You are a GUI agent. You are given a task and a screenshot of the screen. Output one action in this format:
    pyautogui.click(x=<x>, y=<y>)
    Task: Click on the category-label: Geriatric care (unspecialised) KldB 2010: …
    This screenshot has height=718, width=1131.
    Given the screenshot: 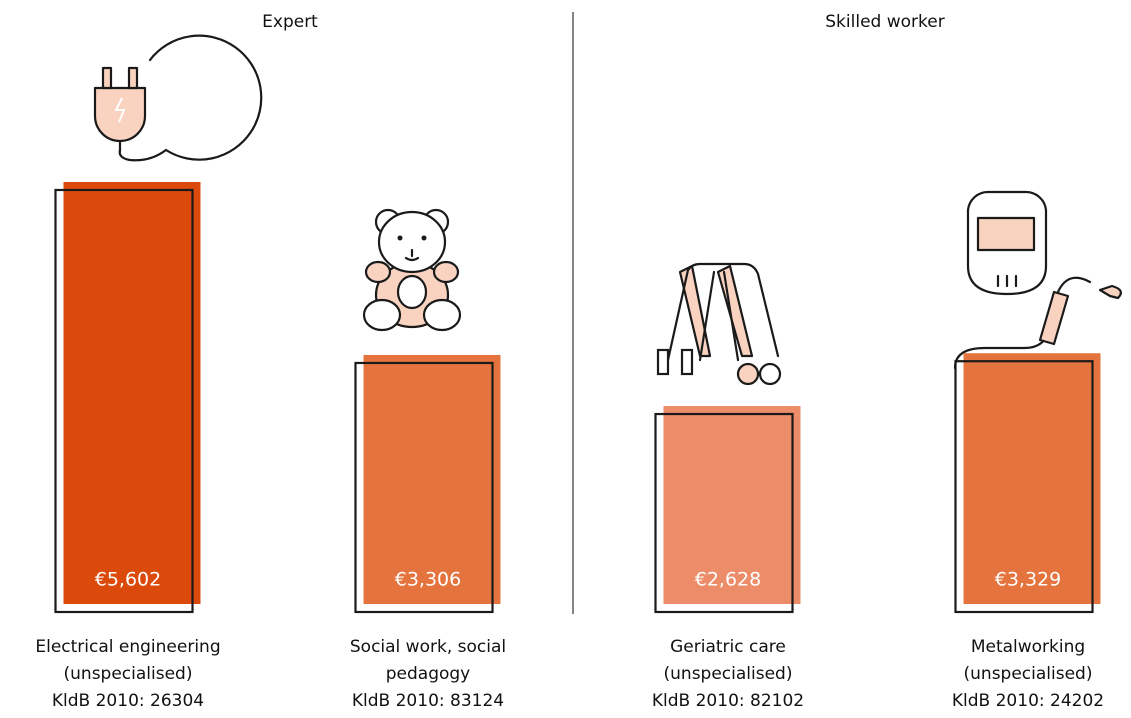 What is the action you would take?
    pyautogui.click(x=728, y=674)
    